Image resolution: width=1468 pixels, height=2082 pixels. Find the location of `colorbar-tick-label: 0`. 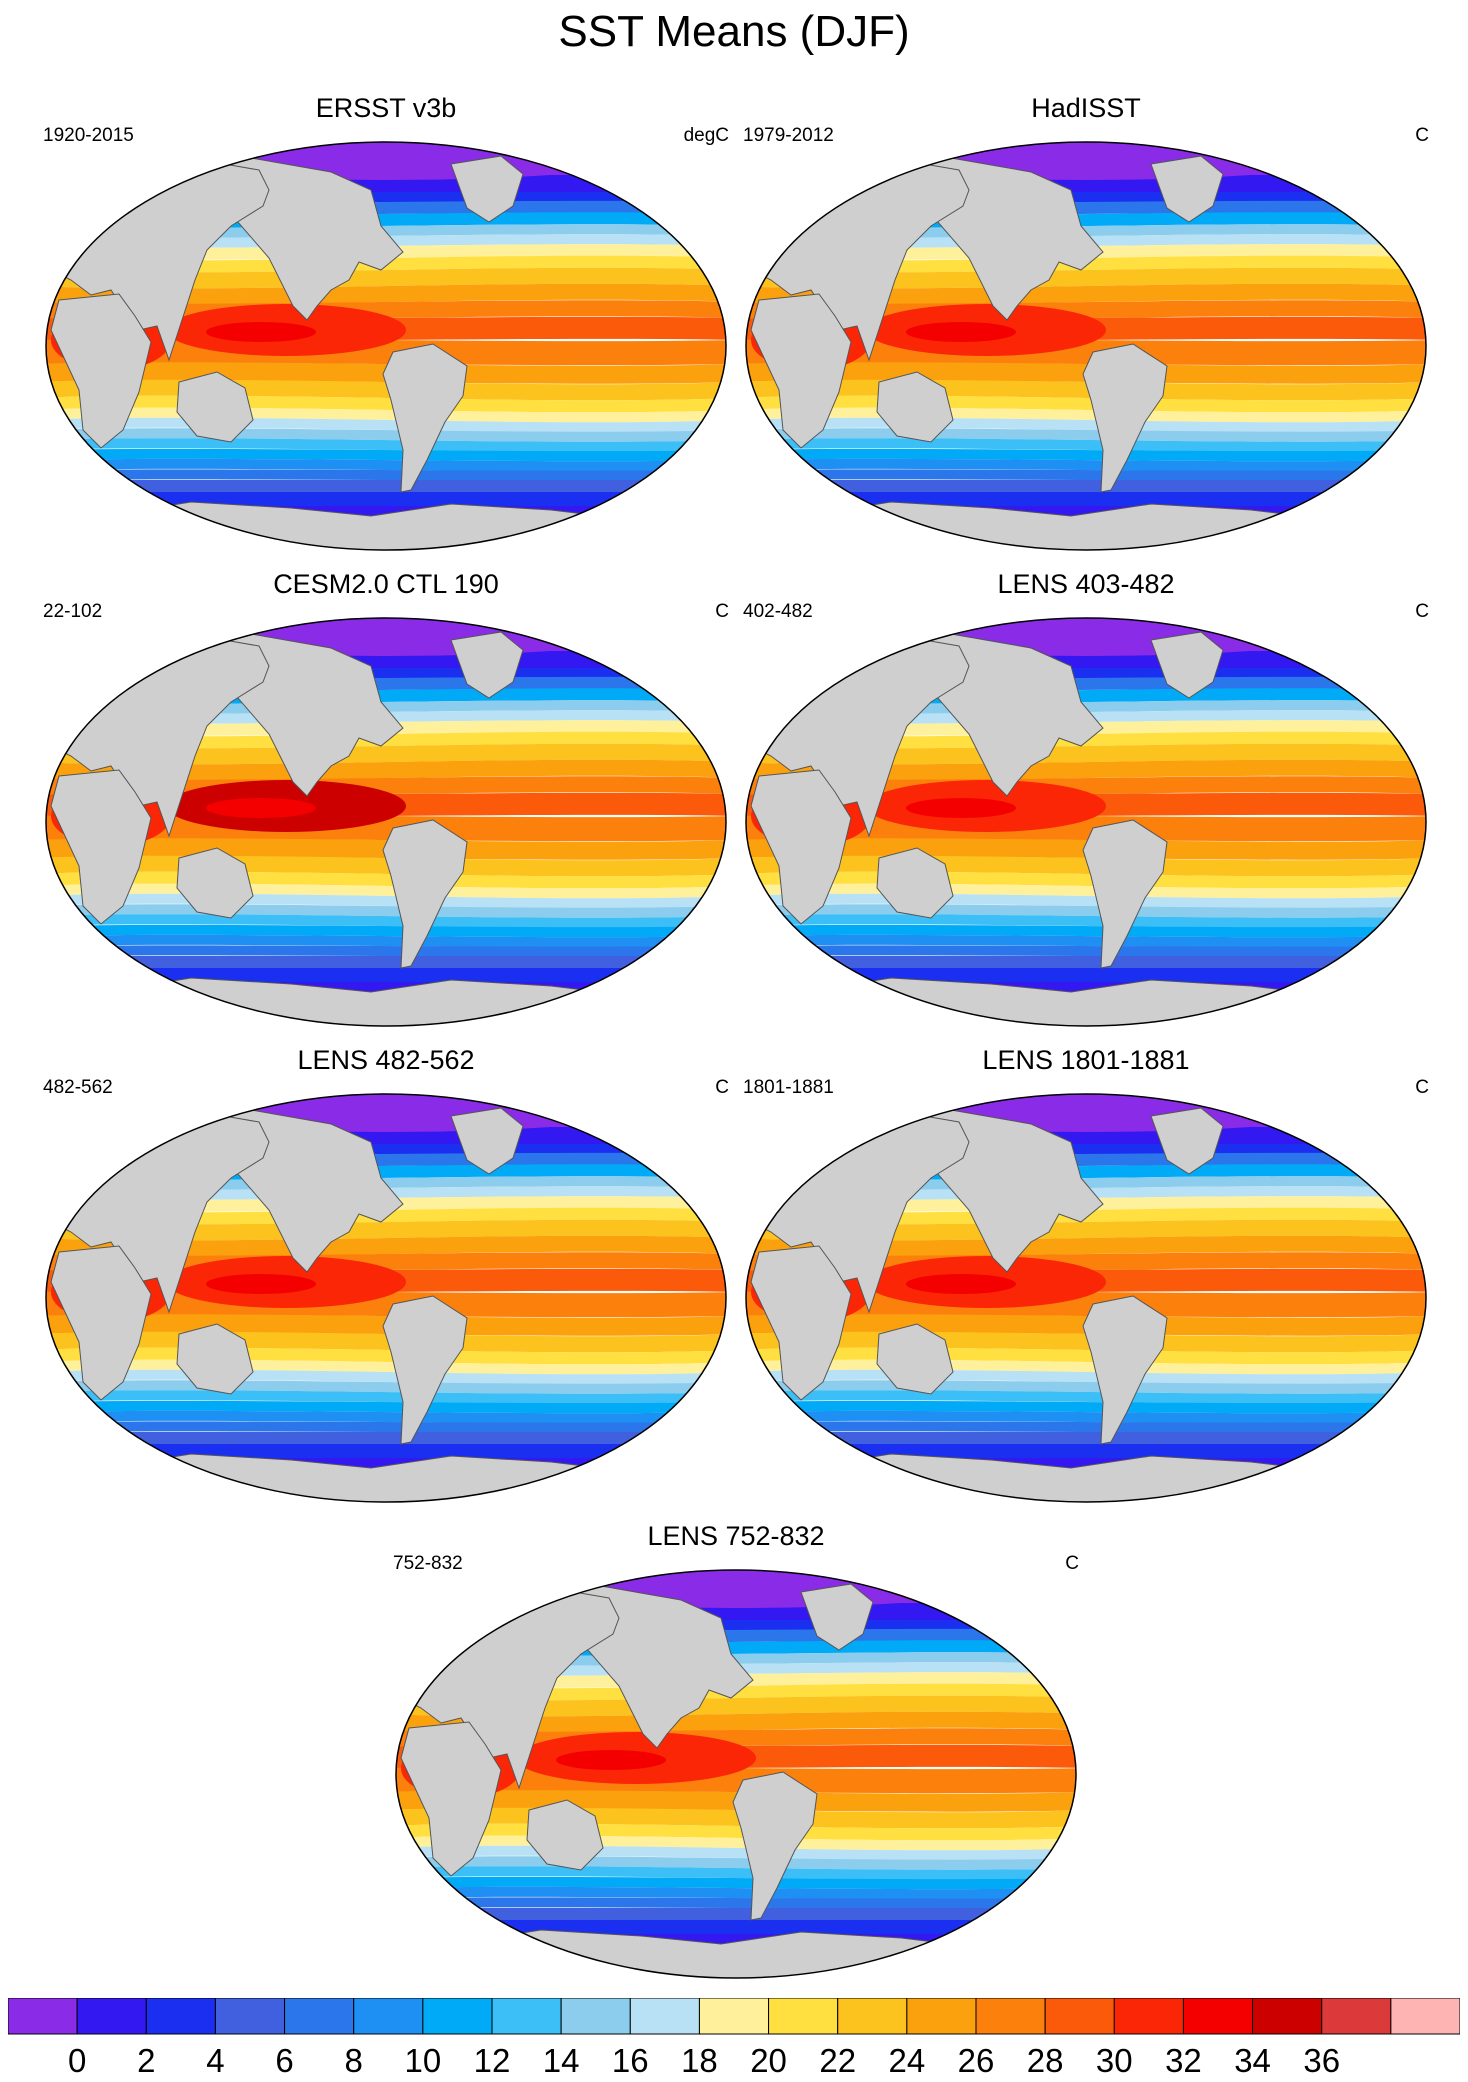

colorbar-tick-label: 0 is located at coordinates (77, 2060).